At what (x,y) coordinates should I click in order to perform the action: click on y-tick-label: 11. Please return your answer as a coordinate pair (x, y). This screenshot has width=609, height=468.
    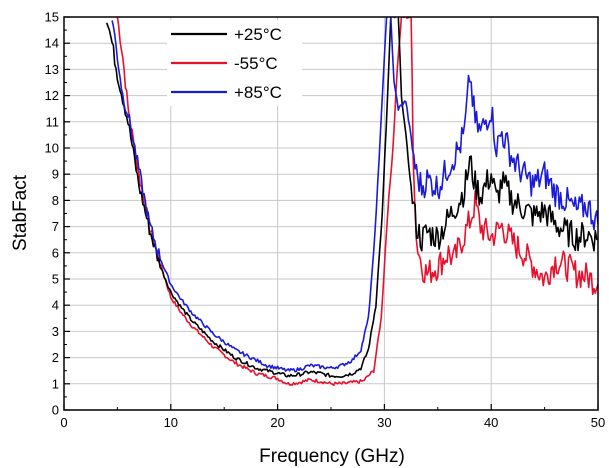
    Looking at the image, I should click on (53, 121).